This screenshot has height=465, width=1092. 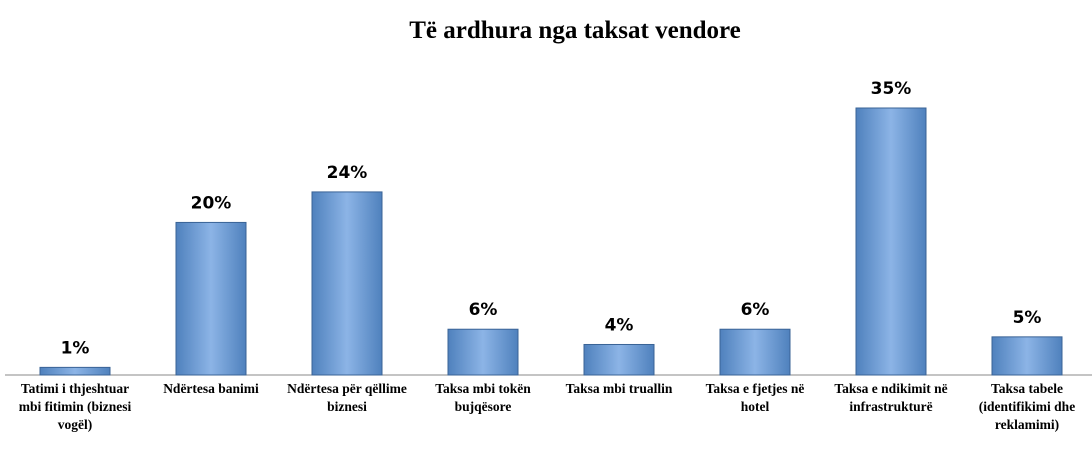 What do you see at coordinates (755, 397) in the screenshot?
I see `x-tick-label: Taksa e fjetjes në hotel` at bounding box center [755, 397].